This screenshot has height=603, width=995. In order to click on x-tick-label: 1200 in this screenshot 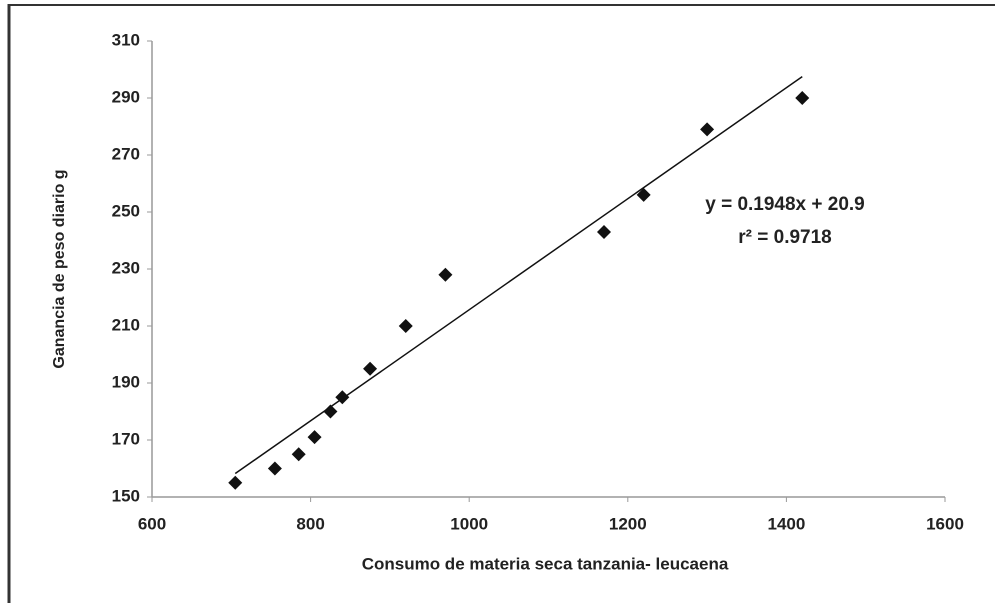, I will do `click(628, 523)`.